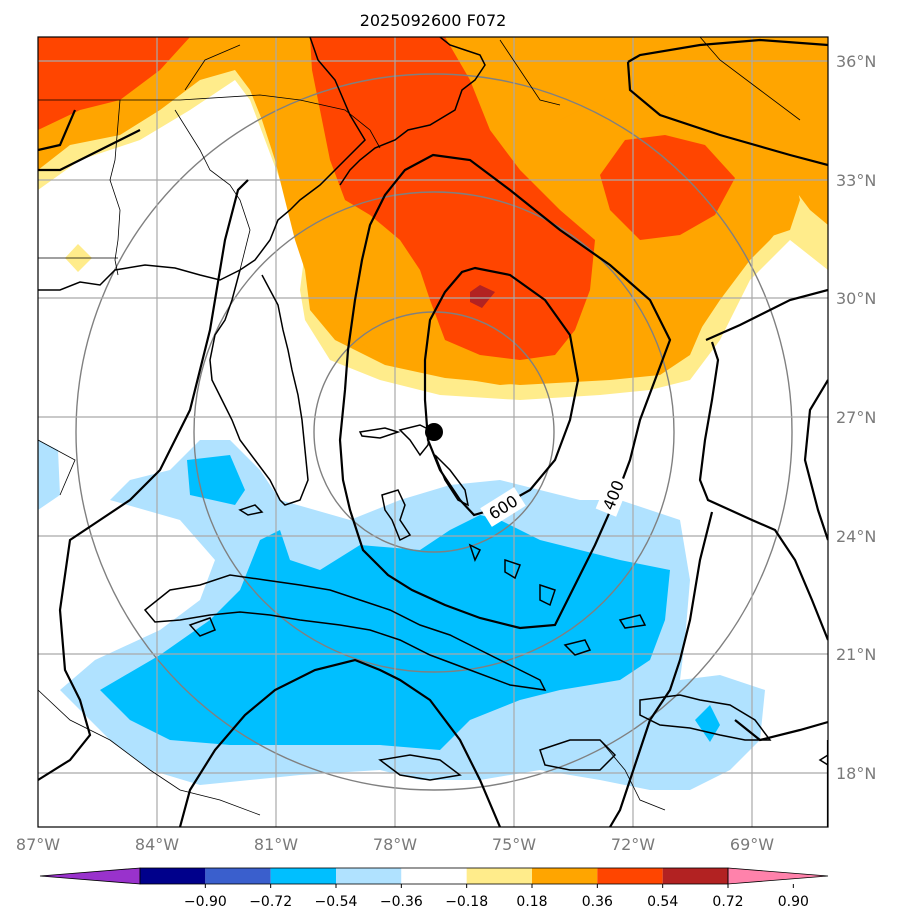 Image resolution: width=899 pixels, height=924 pixels. I want to click on colorbar-tick-label: −0.90, so click(205, 902).